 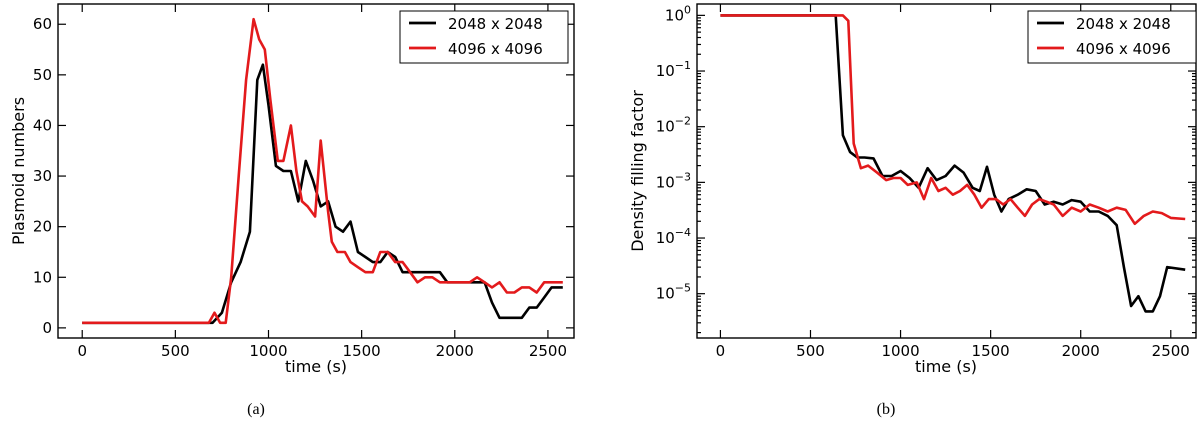 I want to click on panel-a-caption: (a), so click(x=256, y=409).